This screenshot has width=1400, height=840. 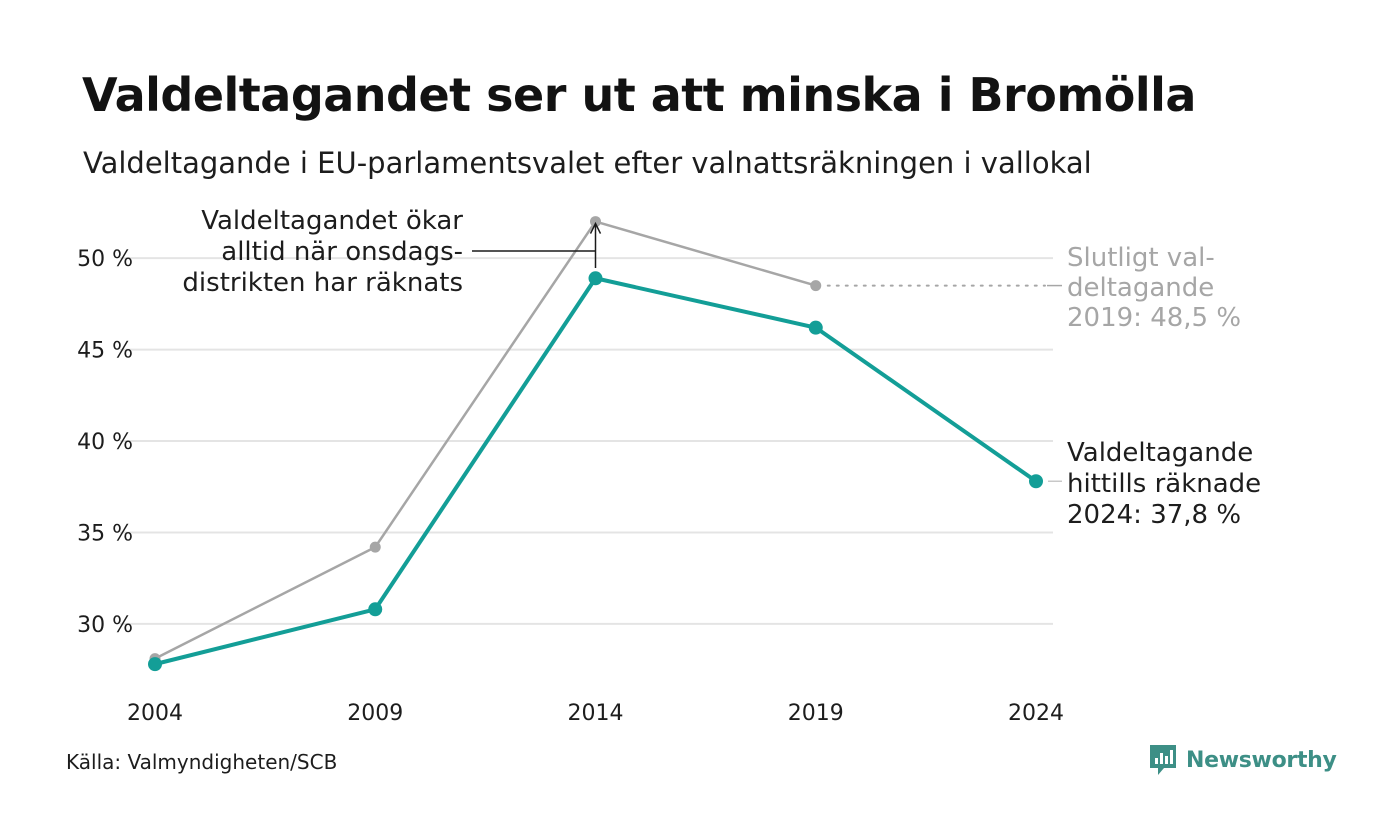 I want to click on onsdag-annotation-line-1: Valdeltagandet ökar, so click(x=332, y=221).